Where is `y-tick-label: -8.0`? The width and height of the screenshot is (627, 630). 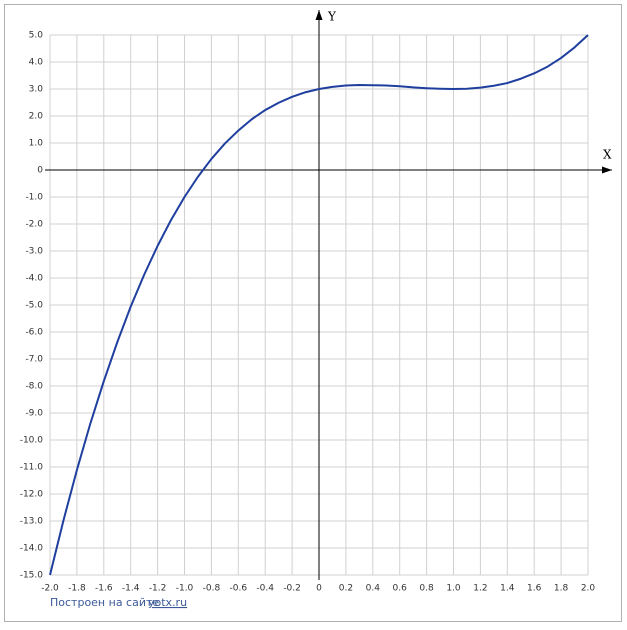
y-tick-label: -8.0 is located at coordinates (34, 387).